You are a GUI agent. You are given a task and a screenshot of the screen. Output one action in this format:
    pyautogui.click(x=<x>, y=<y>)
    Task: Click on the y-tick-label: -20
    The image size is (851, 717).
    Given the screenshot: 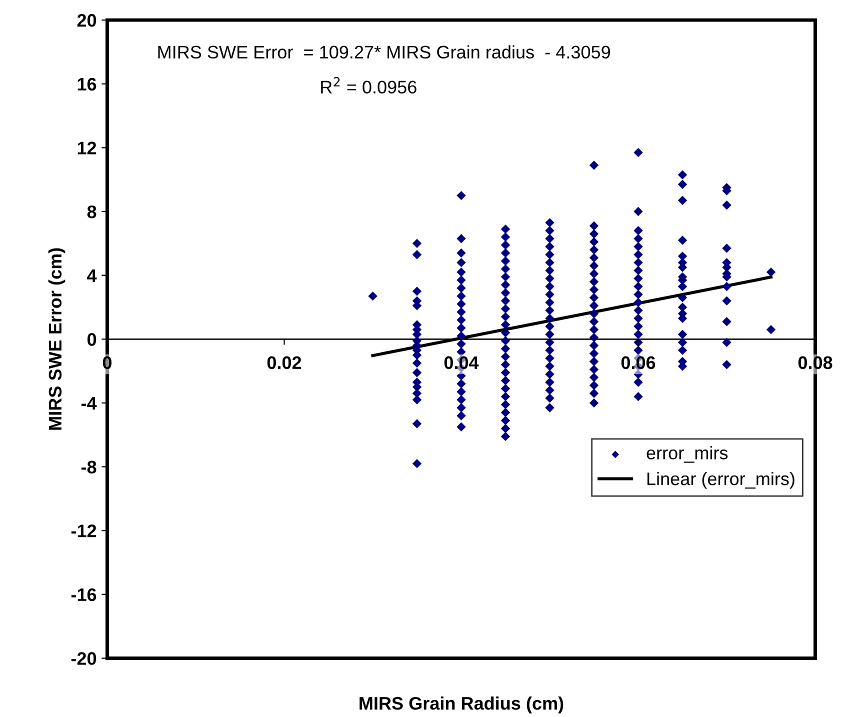 What is the action you would take?
    pyautogui.click(x=83, y=658)
    